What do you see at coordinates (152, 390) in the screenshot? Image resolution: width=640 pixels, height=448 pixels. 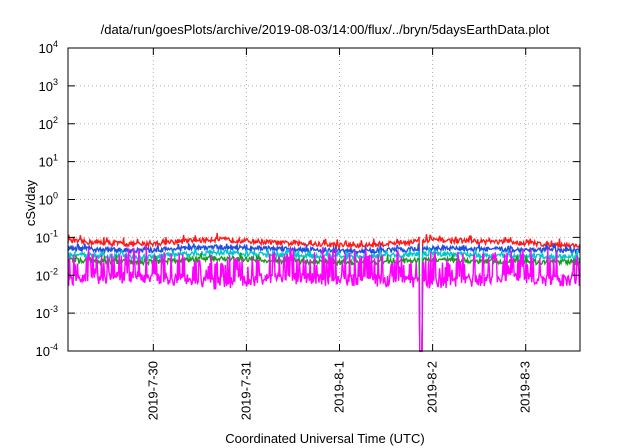 I see `x-tick-label: 2019-7-30` at bounding box center [152, 390].